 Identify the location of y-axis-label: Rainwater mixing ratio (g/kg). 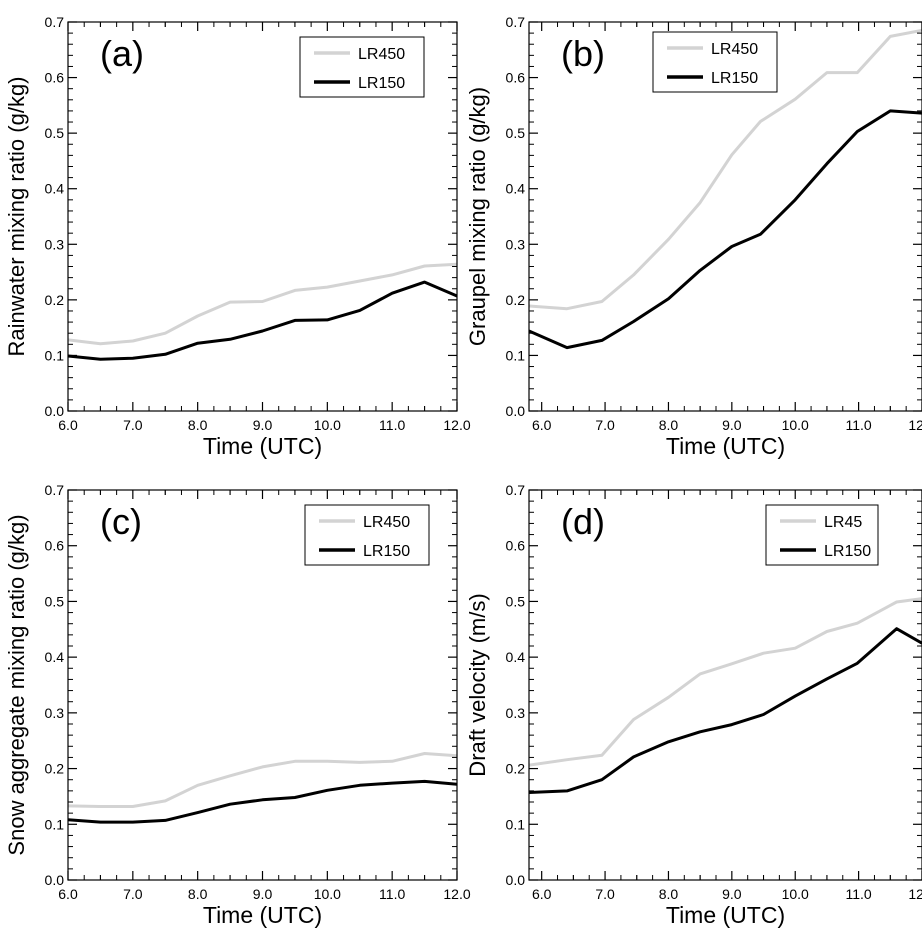
(16, 217).